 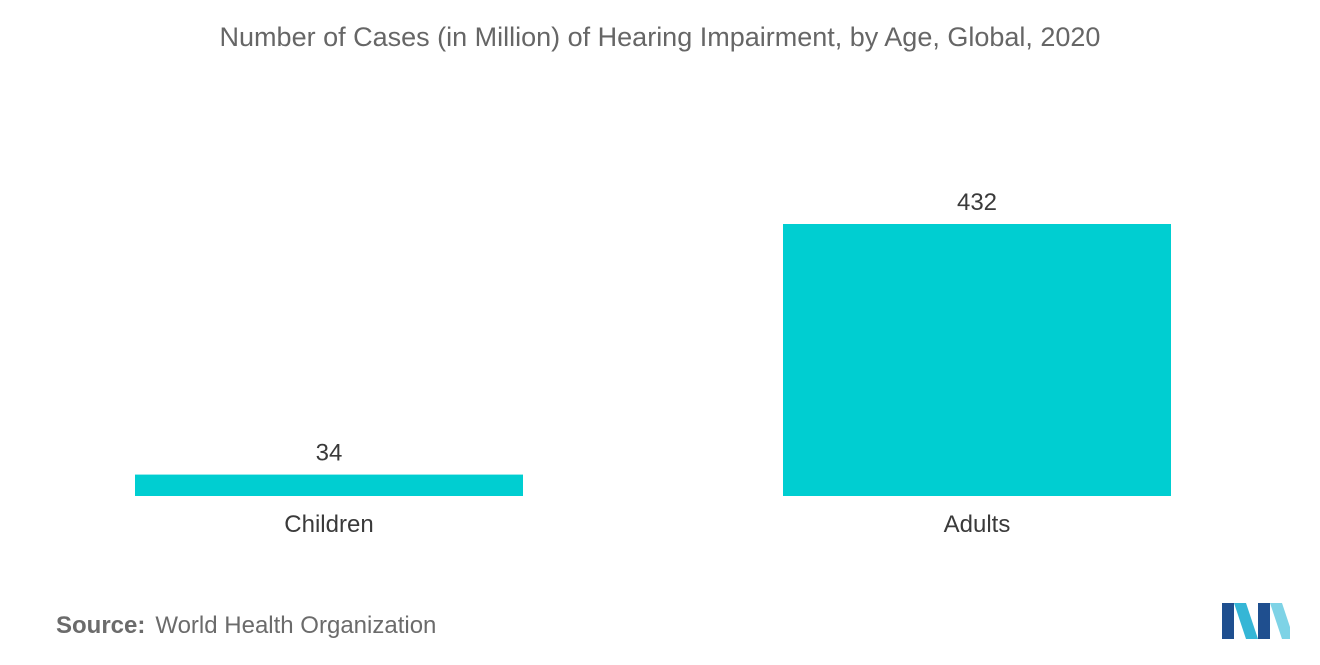 I want to click on bar-children, so click(x=329, y=485).